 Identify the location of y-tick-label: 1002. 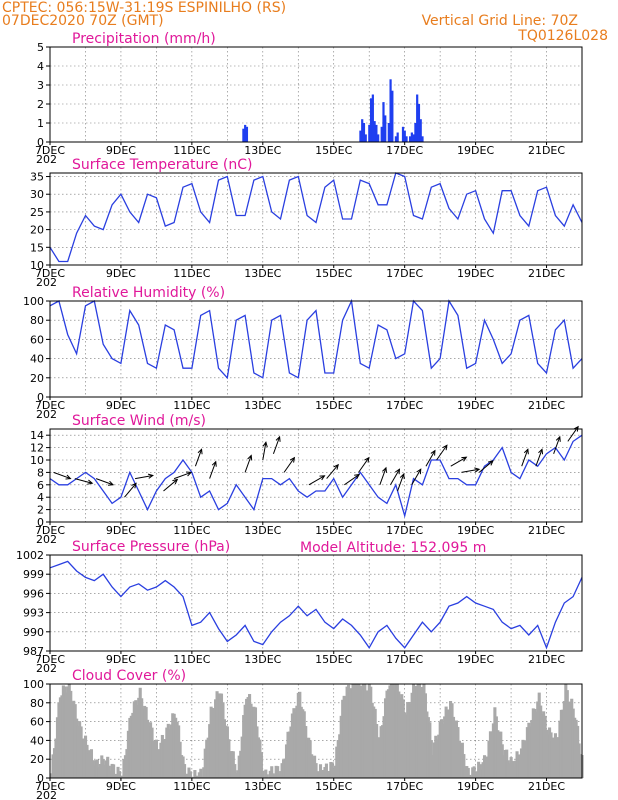
(30, 555).